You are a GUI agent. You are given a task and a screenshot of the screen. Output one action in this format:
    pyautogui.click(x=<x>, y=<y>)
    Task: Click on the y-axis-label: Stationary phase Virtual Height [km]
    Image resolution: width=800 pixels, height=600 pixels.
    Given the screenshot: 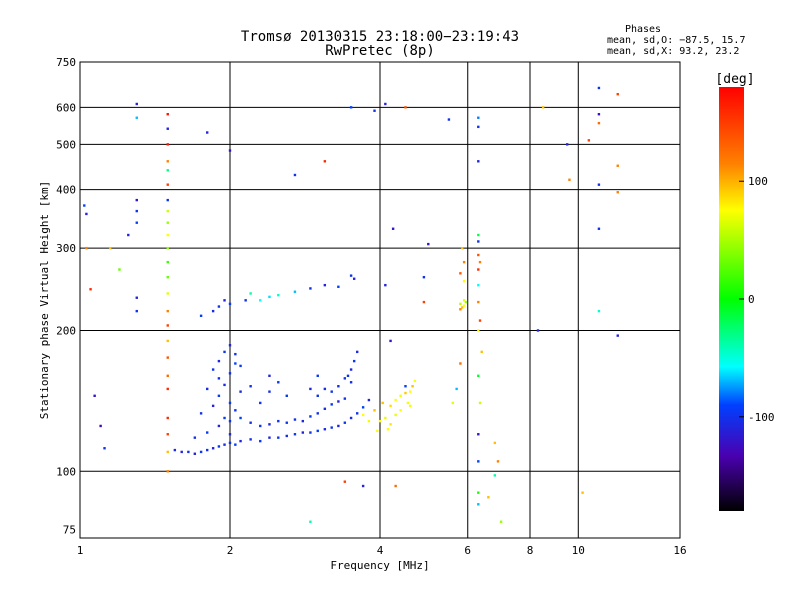 What is the action you would take?
    pyautogui.click(x=44, y=300)
    